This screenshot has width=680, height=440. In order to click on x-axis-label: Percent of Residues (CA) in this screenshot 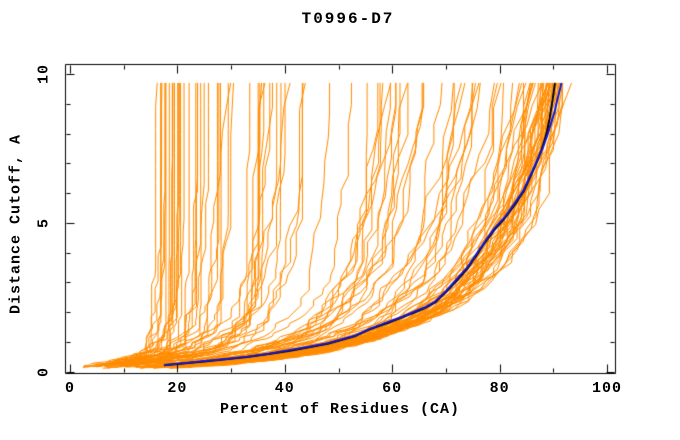, I will do `click(340, 409)`.